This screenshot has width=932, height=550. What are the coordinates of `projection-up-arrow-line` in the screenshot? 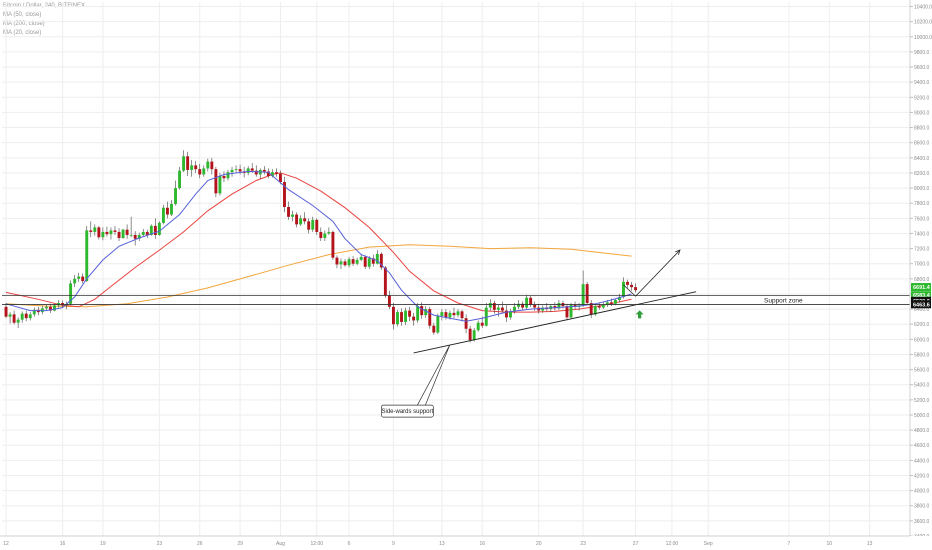 It's located at (658, 273).